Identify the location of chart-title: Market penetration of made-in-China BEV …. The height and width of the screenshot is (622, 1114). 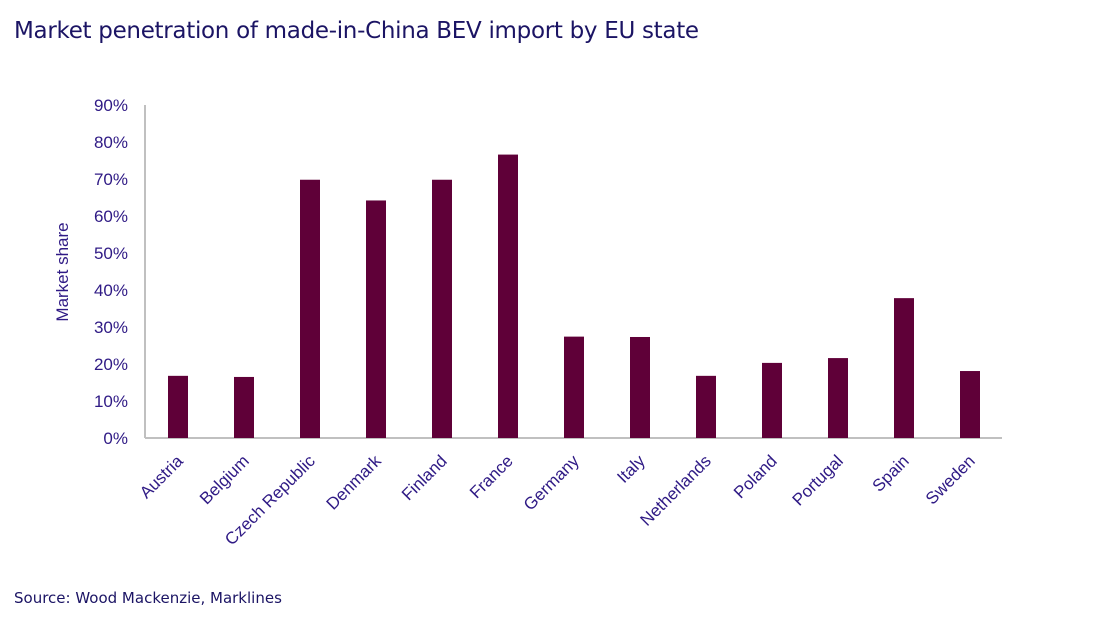
(356, 31).